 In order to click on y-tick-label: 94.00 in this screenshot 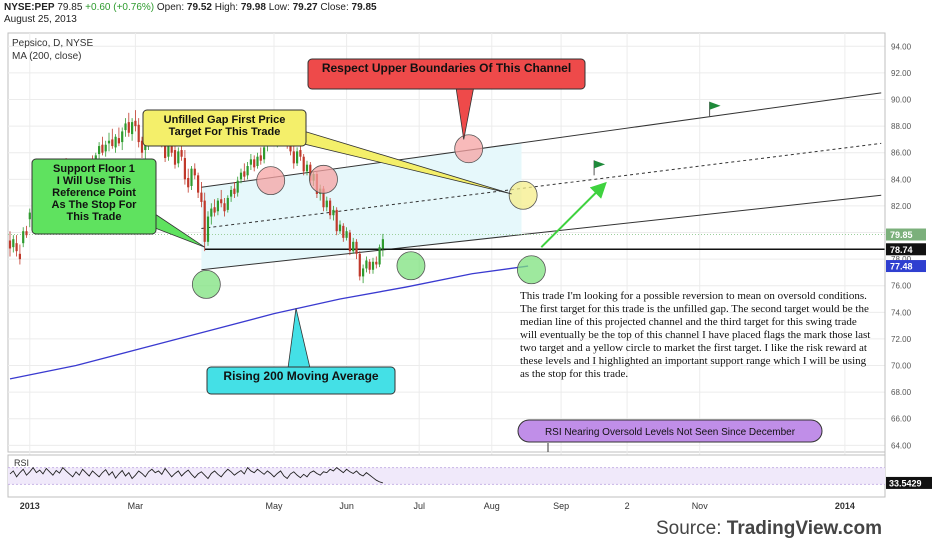, I will do `click(901, 46)`.